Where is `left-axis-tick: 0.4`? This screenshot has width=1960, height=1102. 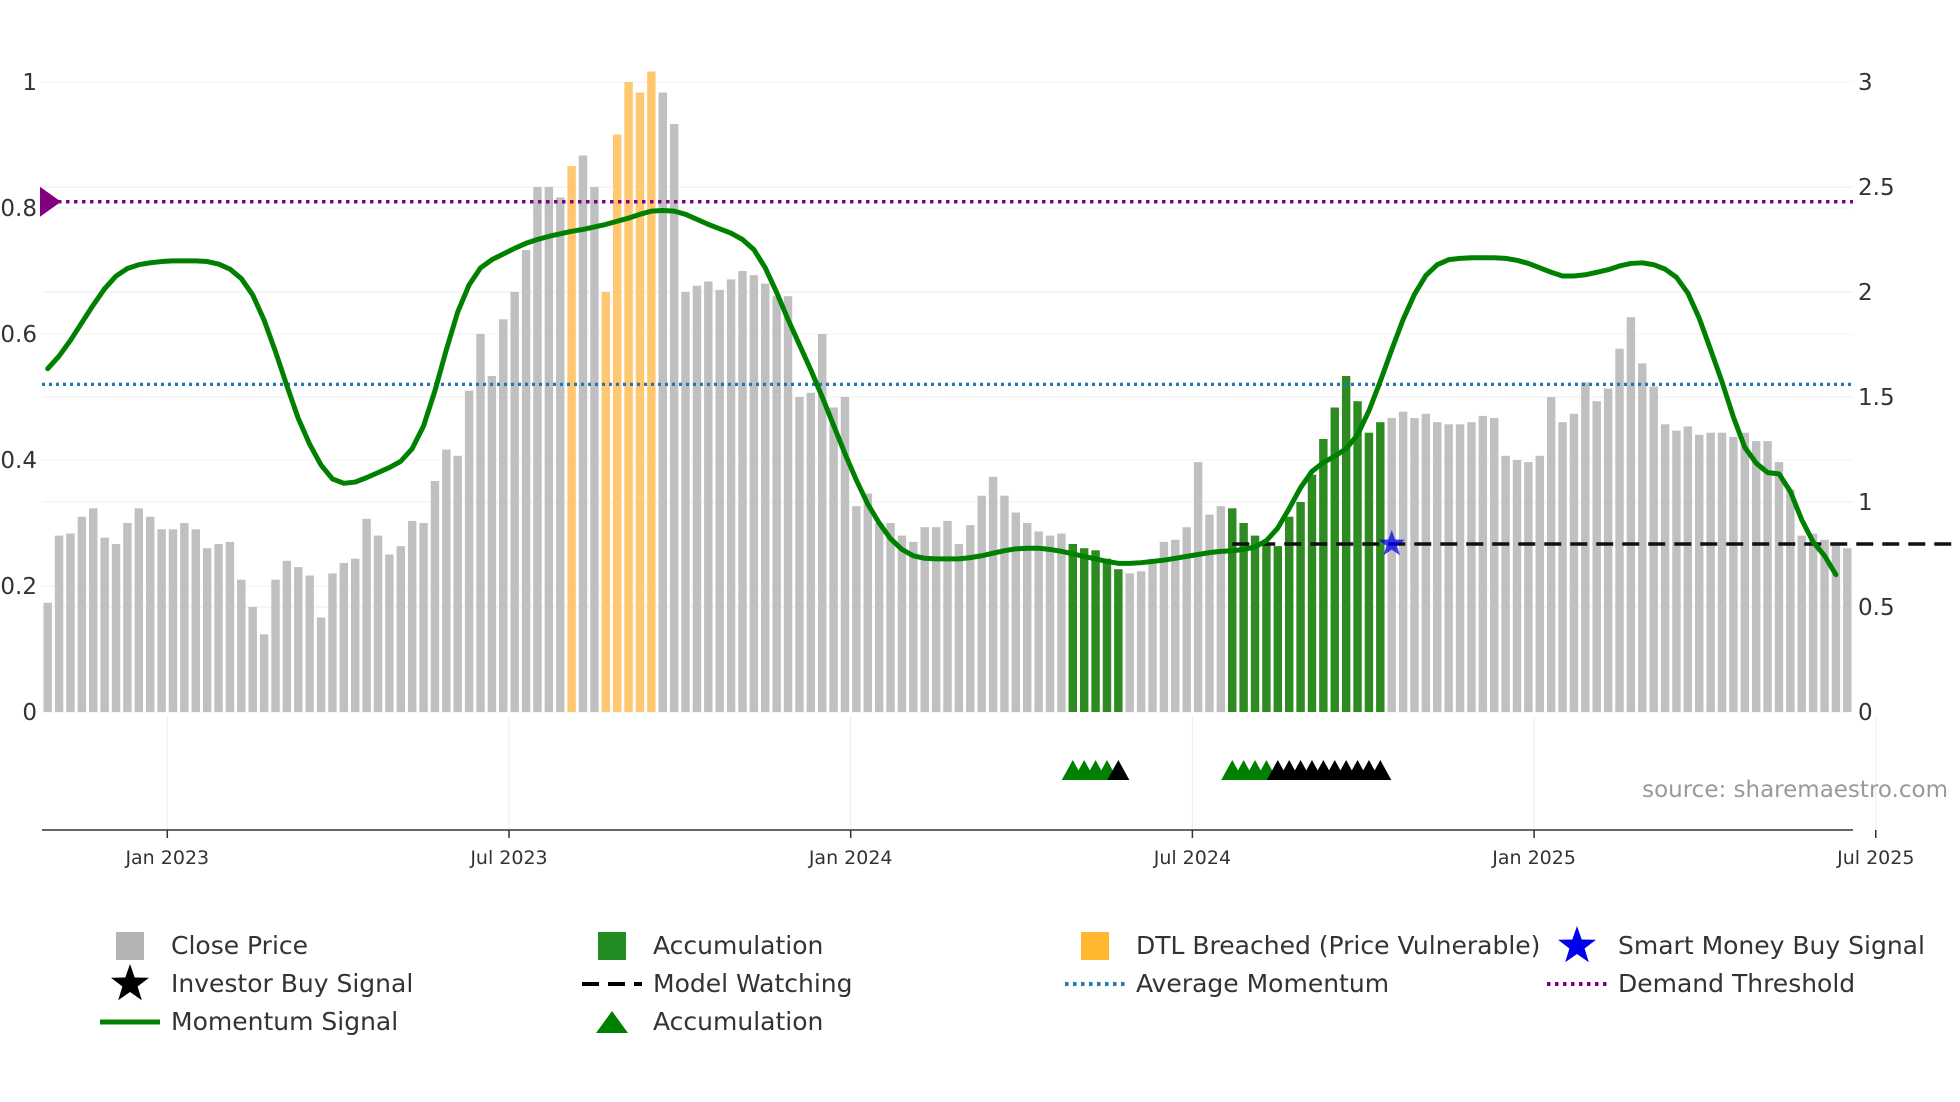
left-axis-tick: 0.4 is located at coordinates (18, 461).